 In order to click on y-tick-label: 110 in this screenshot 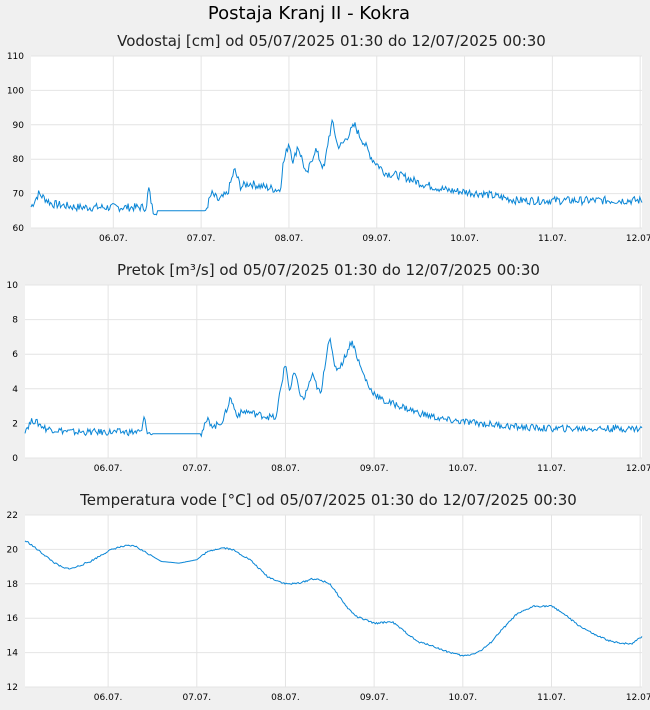, I will do `click(15, 57)`.